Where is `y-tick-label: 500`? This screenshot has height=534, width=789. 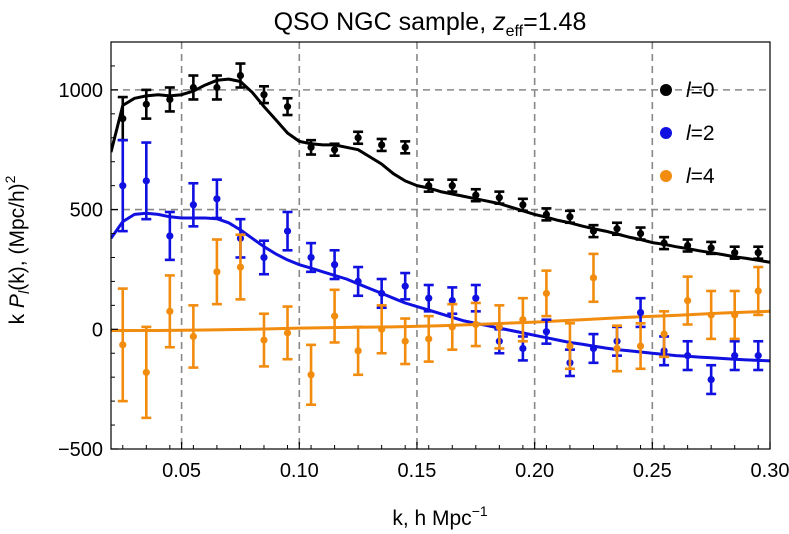
y-tick-label: 500 is located at coordinates (86, 211).